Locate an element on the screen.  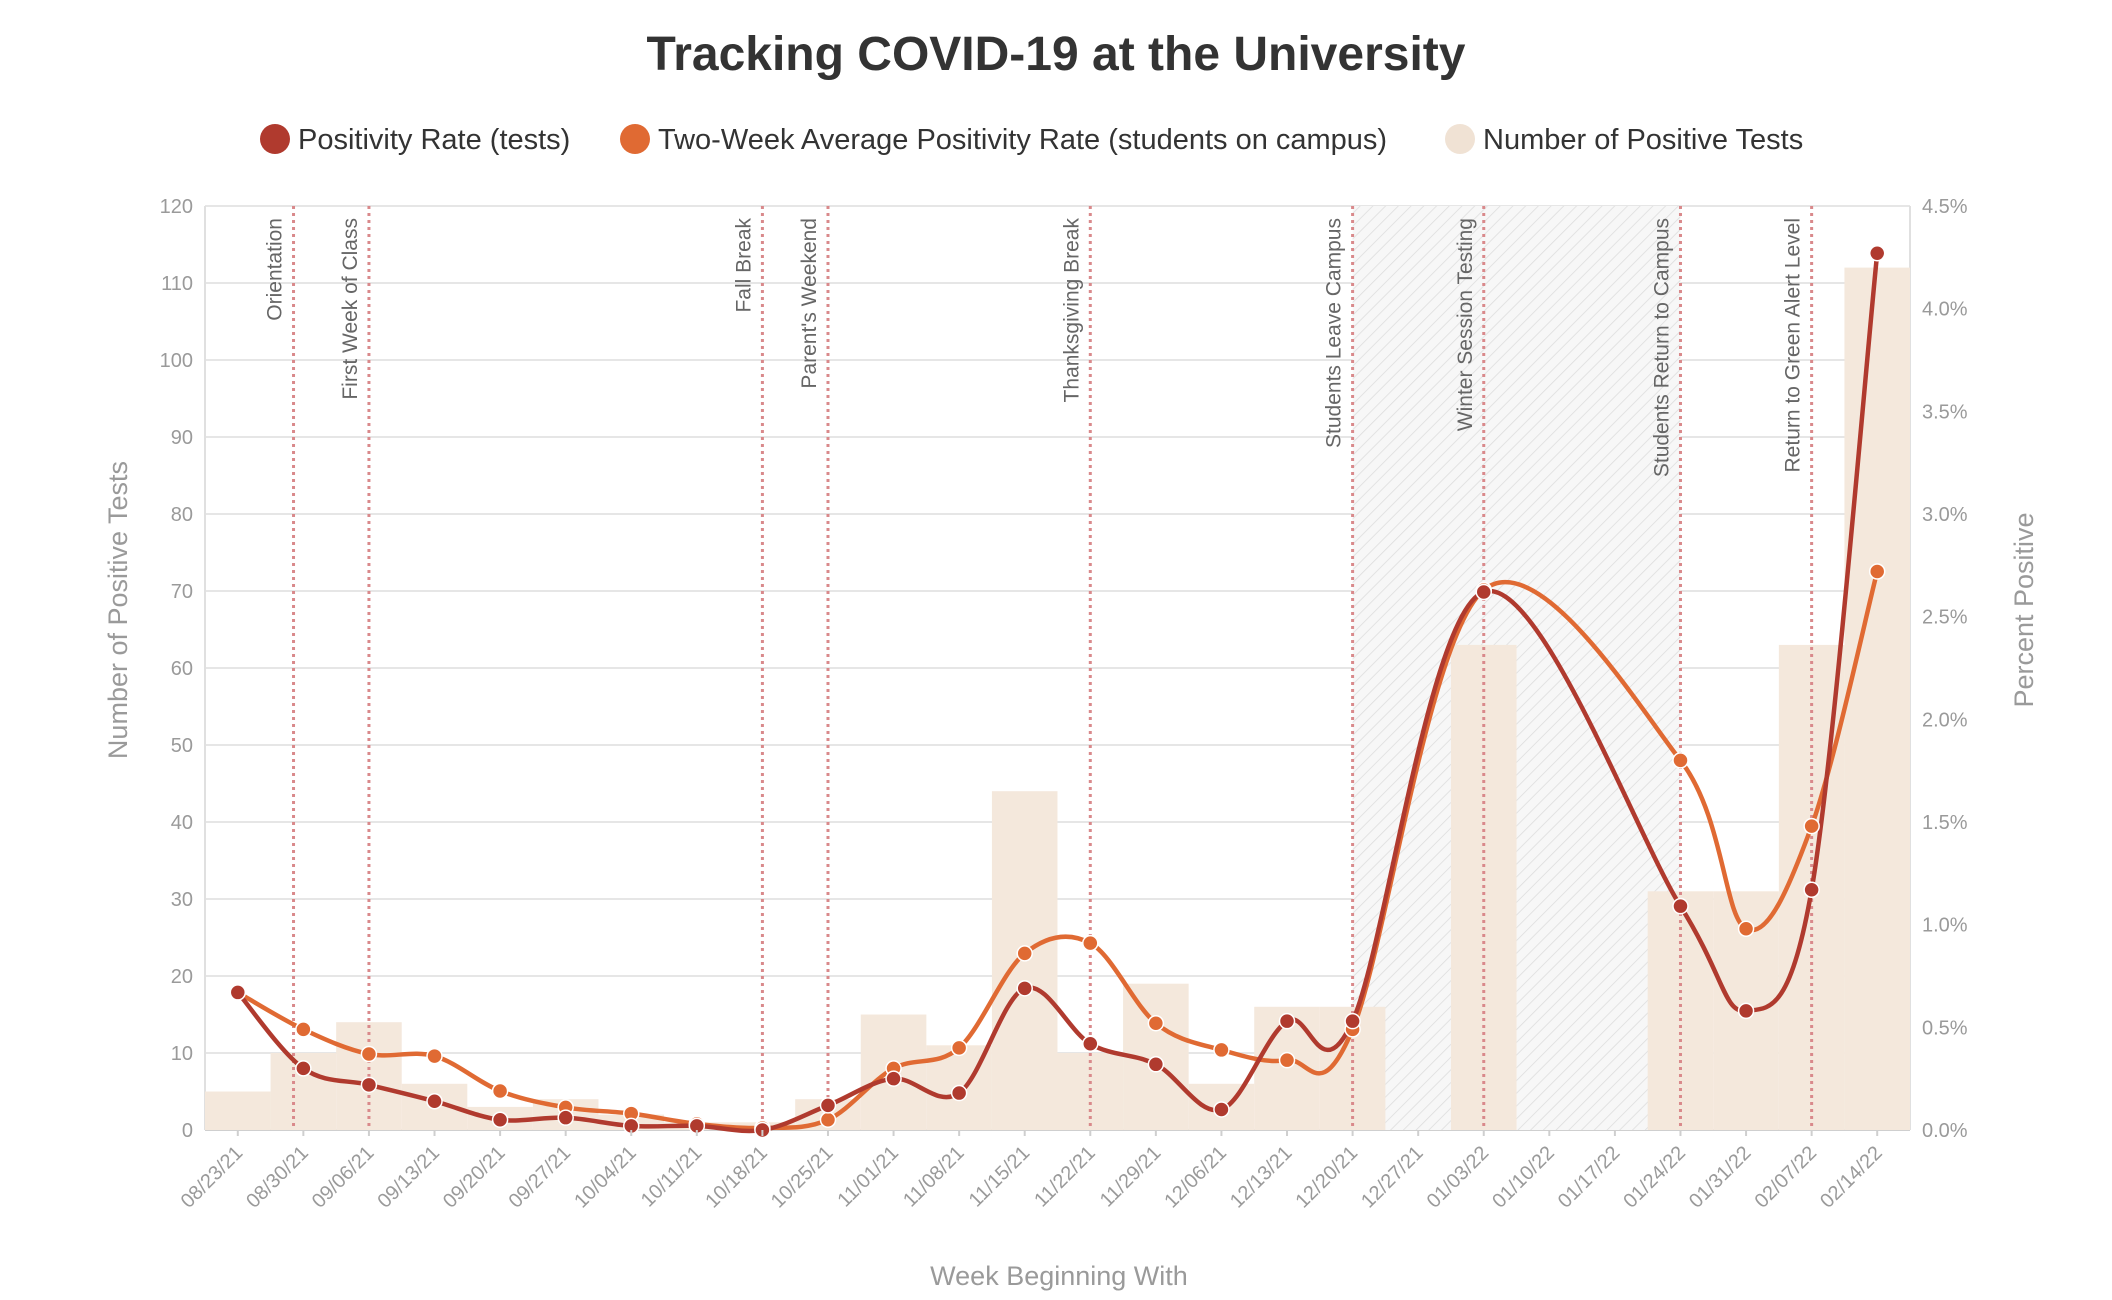
y-left-tick-label: 80 is located at coordinates (182, 515).